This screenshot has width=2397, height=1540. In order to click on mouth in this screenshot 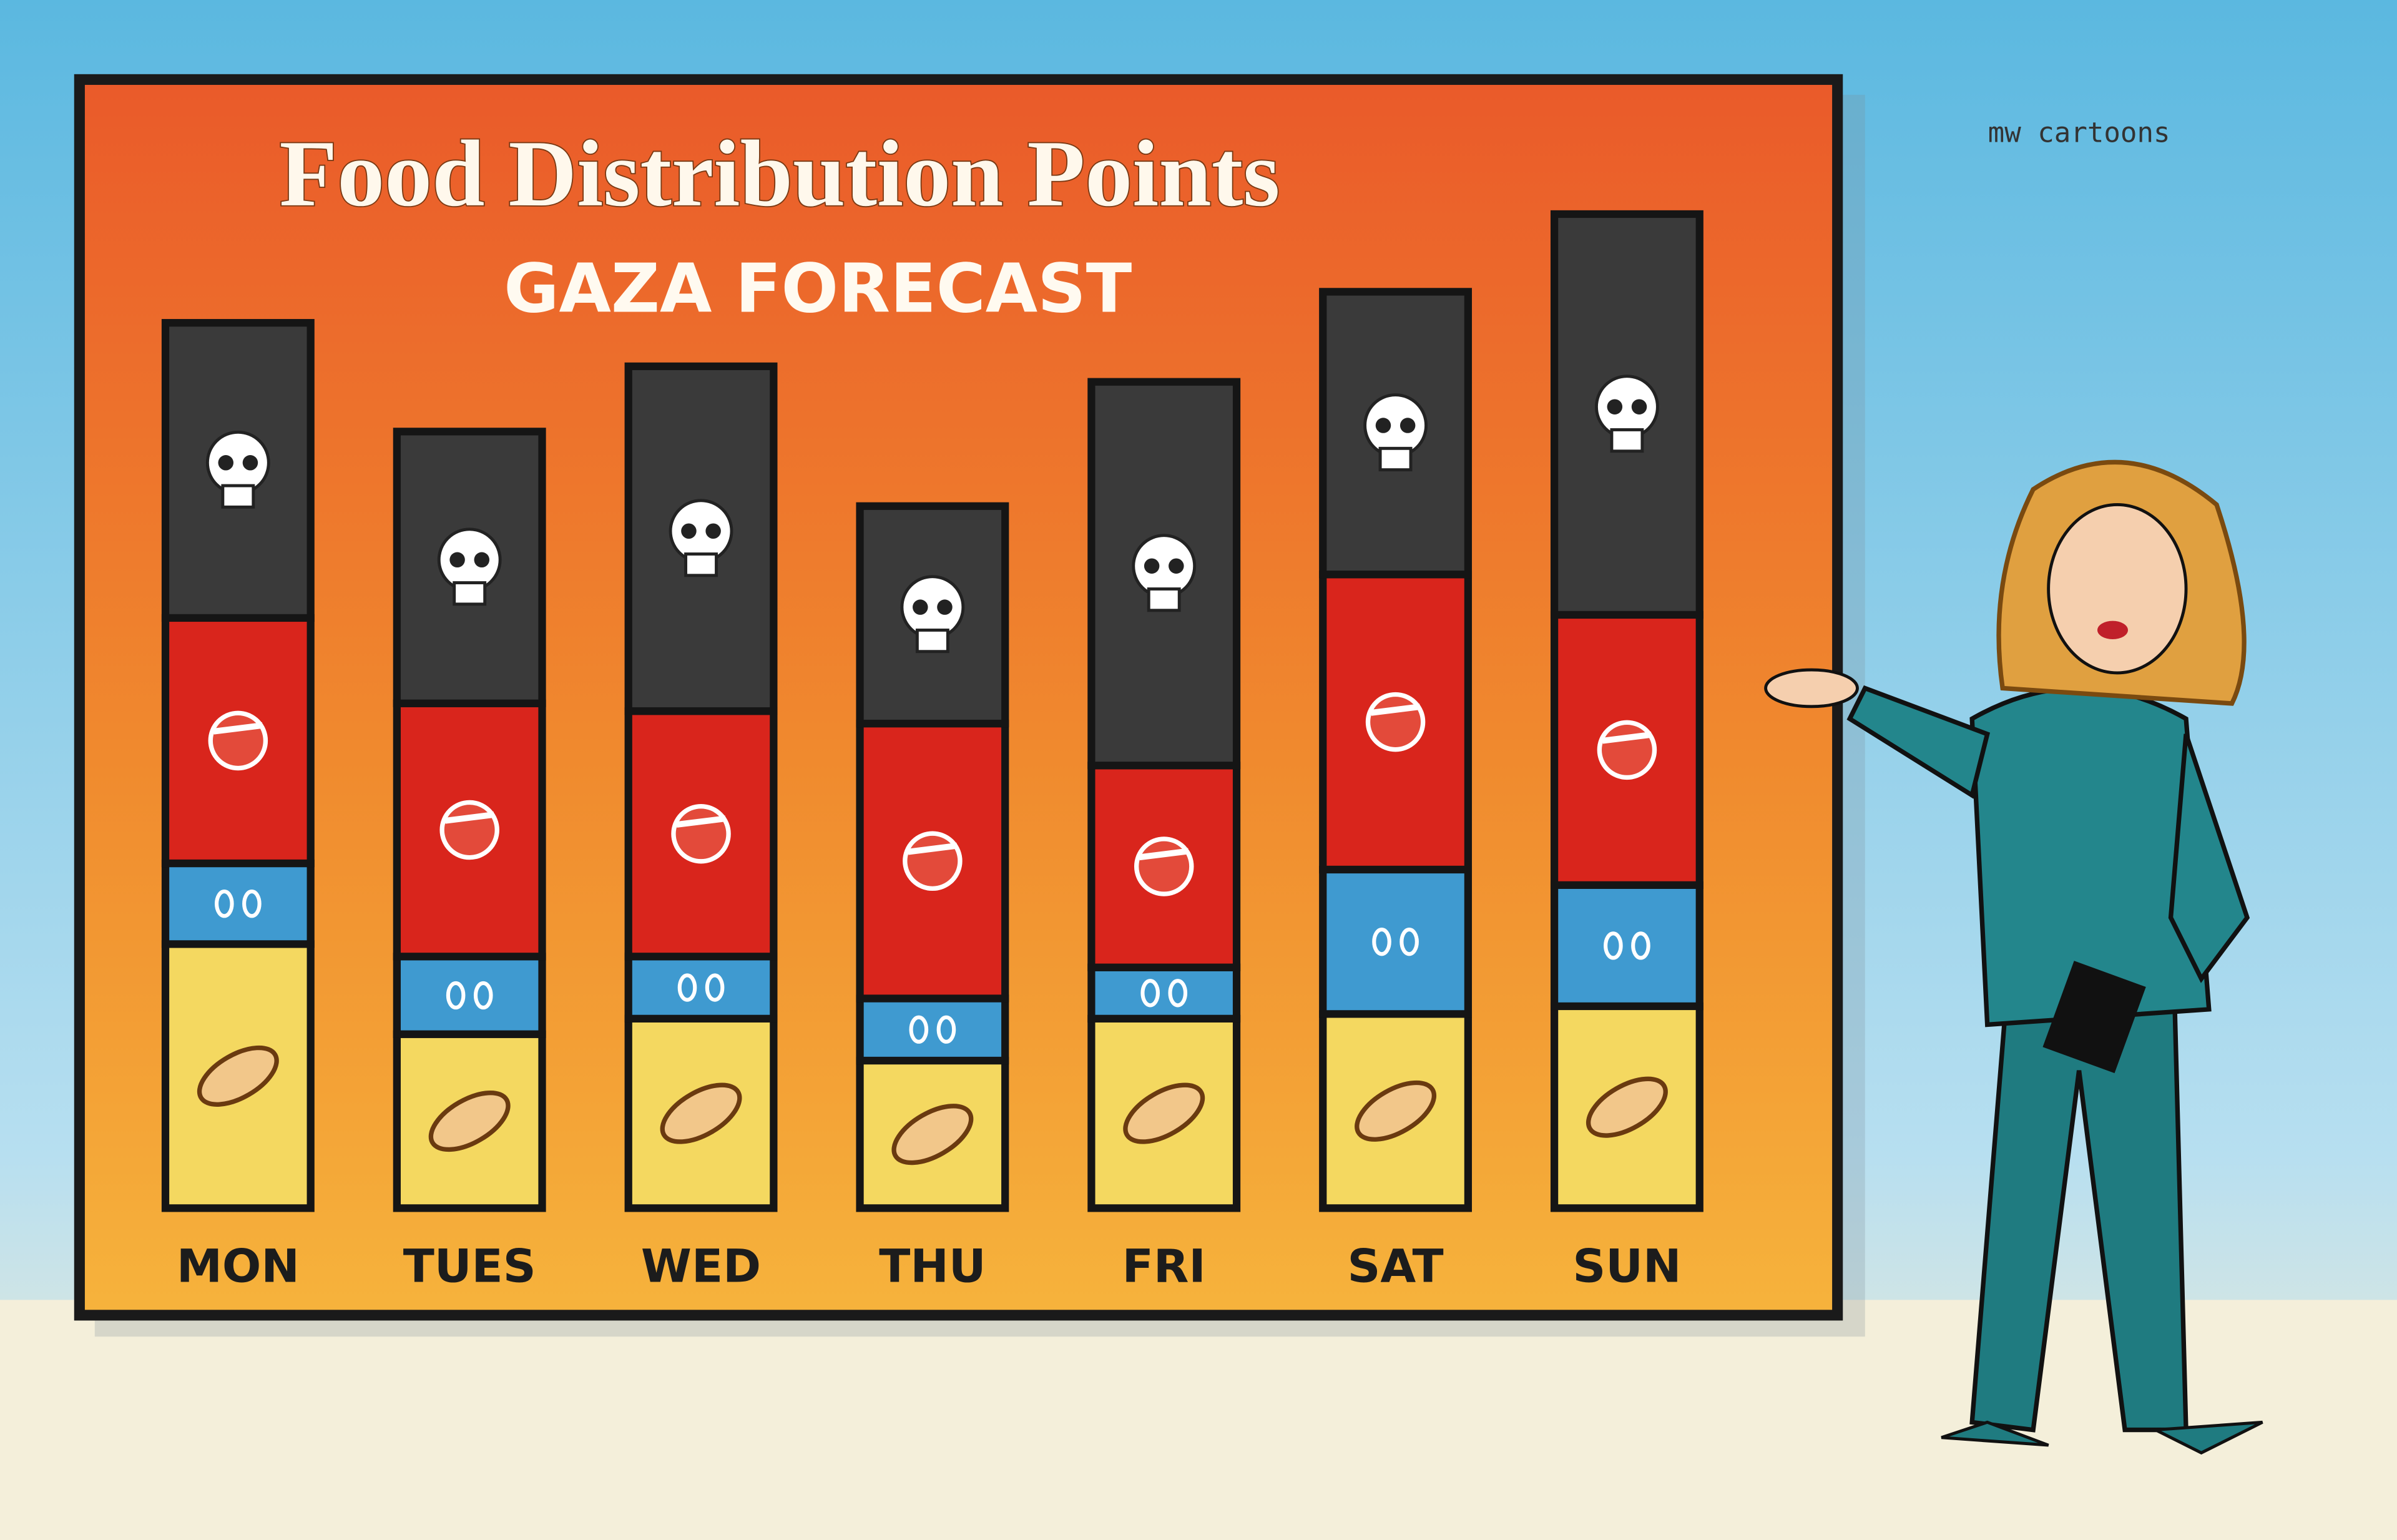, I will do `click(2112, 630)`.